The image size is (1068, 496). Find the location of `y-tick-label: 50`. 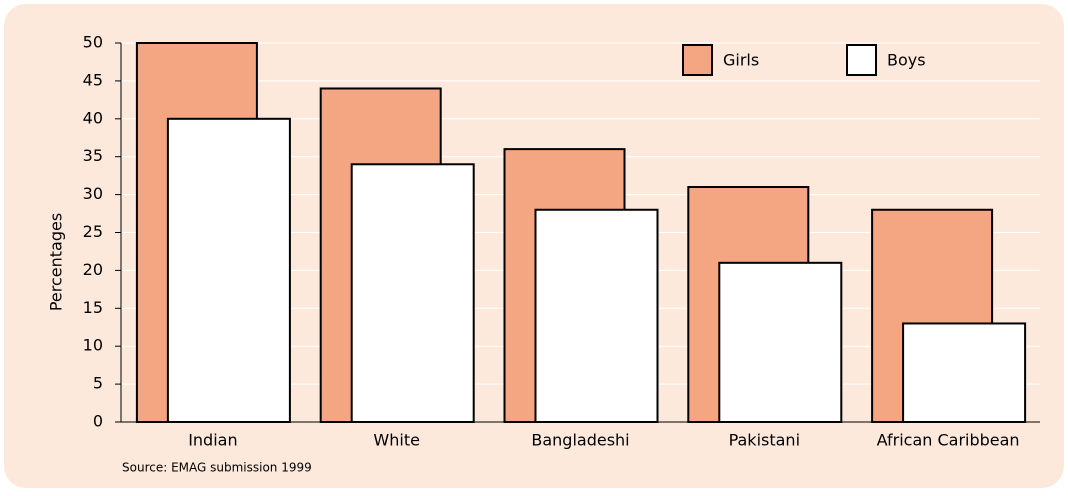

y-tick-label: 50 is located at coordinates (93, 42).